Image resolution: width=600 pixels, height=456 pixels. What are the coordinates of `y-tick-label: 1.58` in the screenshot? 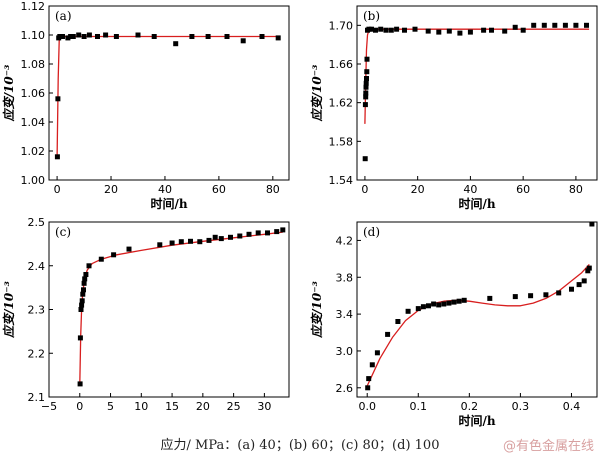 It's located at (341, 141).